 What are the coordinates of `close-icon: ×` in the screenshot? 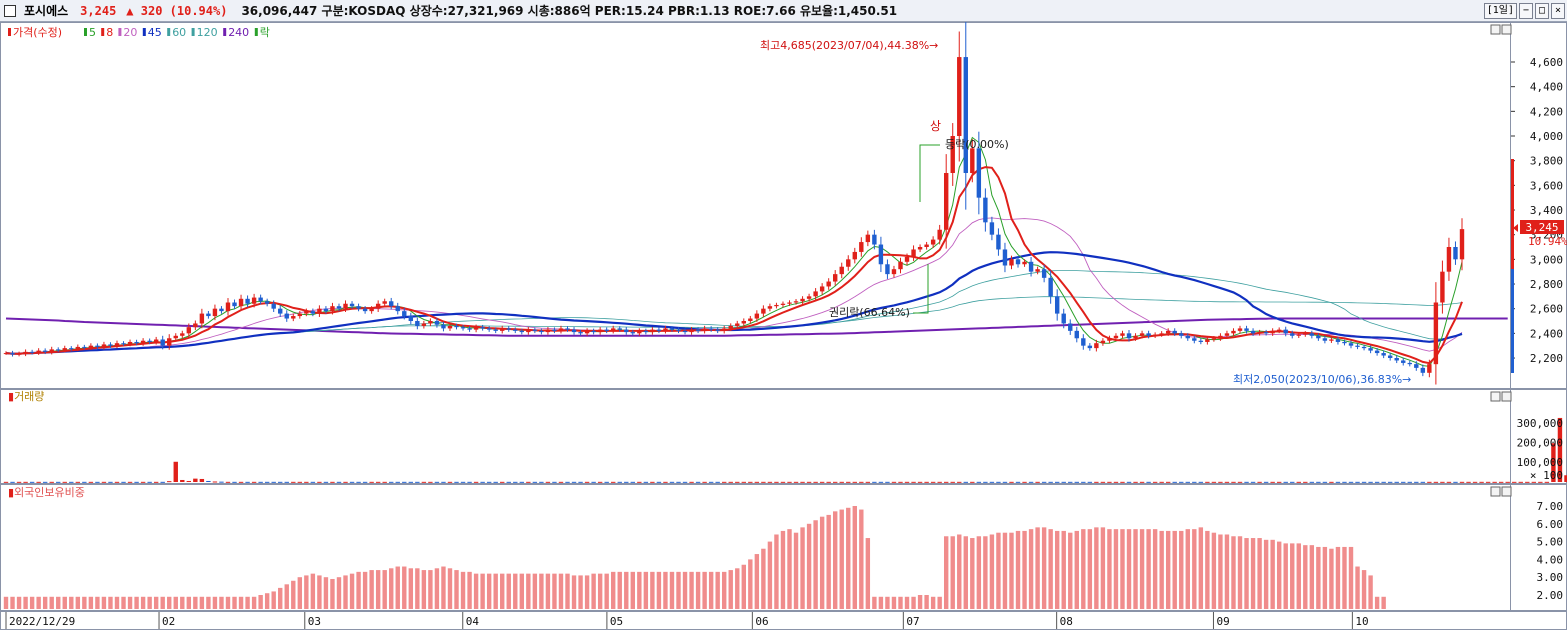 It's located at (1558, 11).